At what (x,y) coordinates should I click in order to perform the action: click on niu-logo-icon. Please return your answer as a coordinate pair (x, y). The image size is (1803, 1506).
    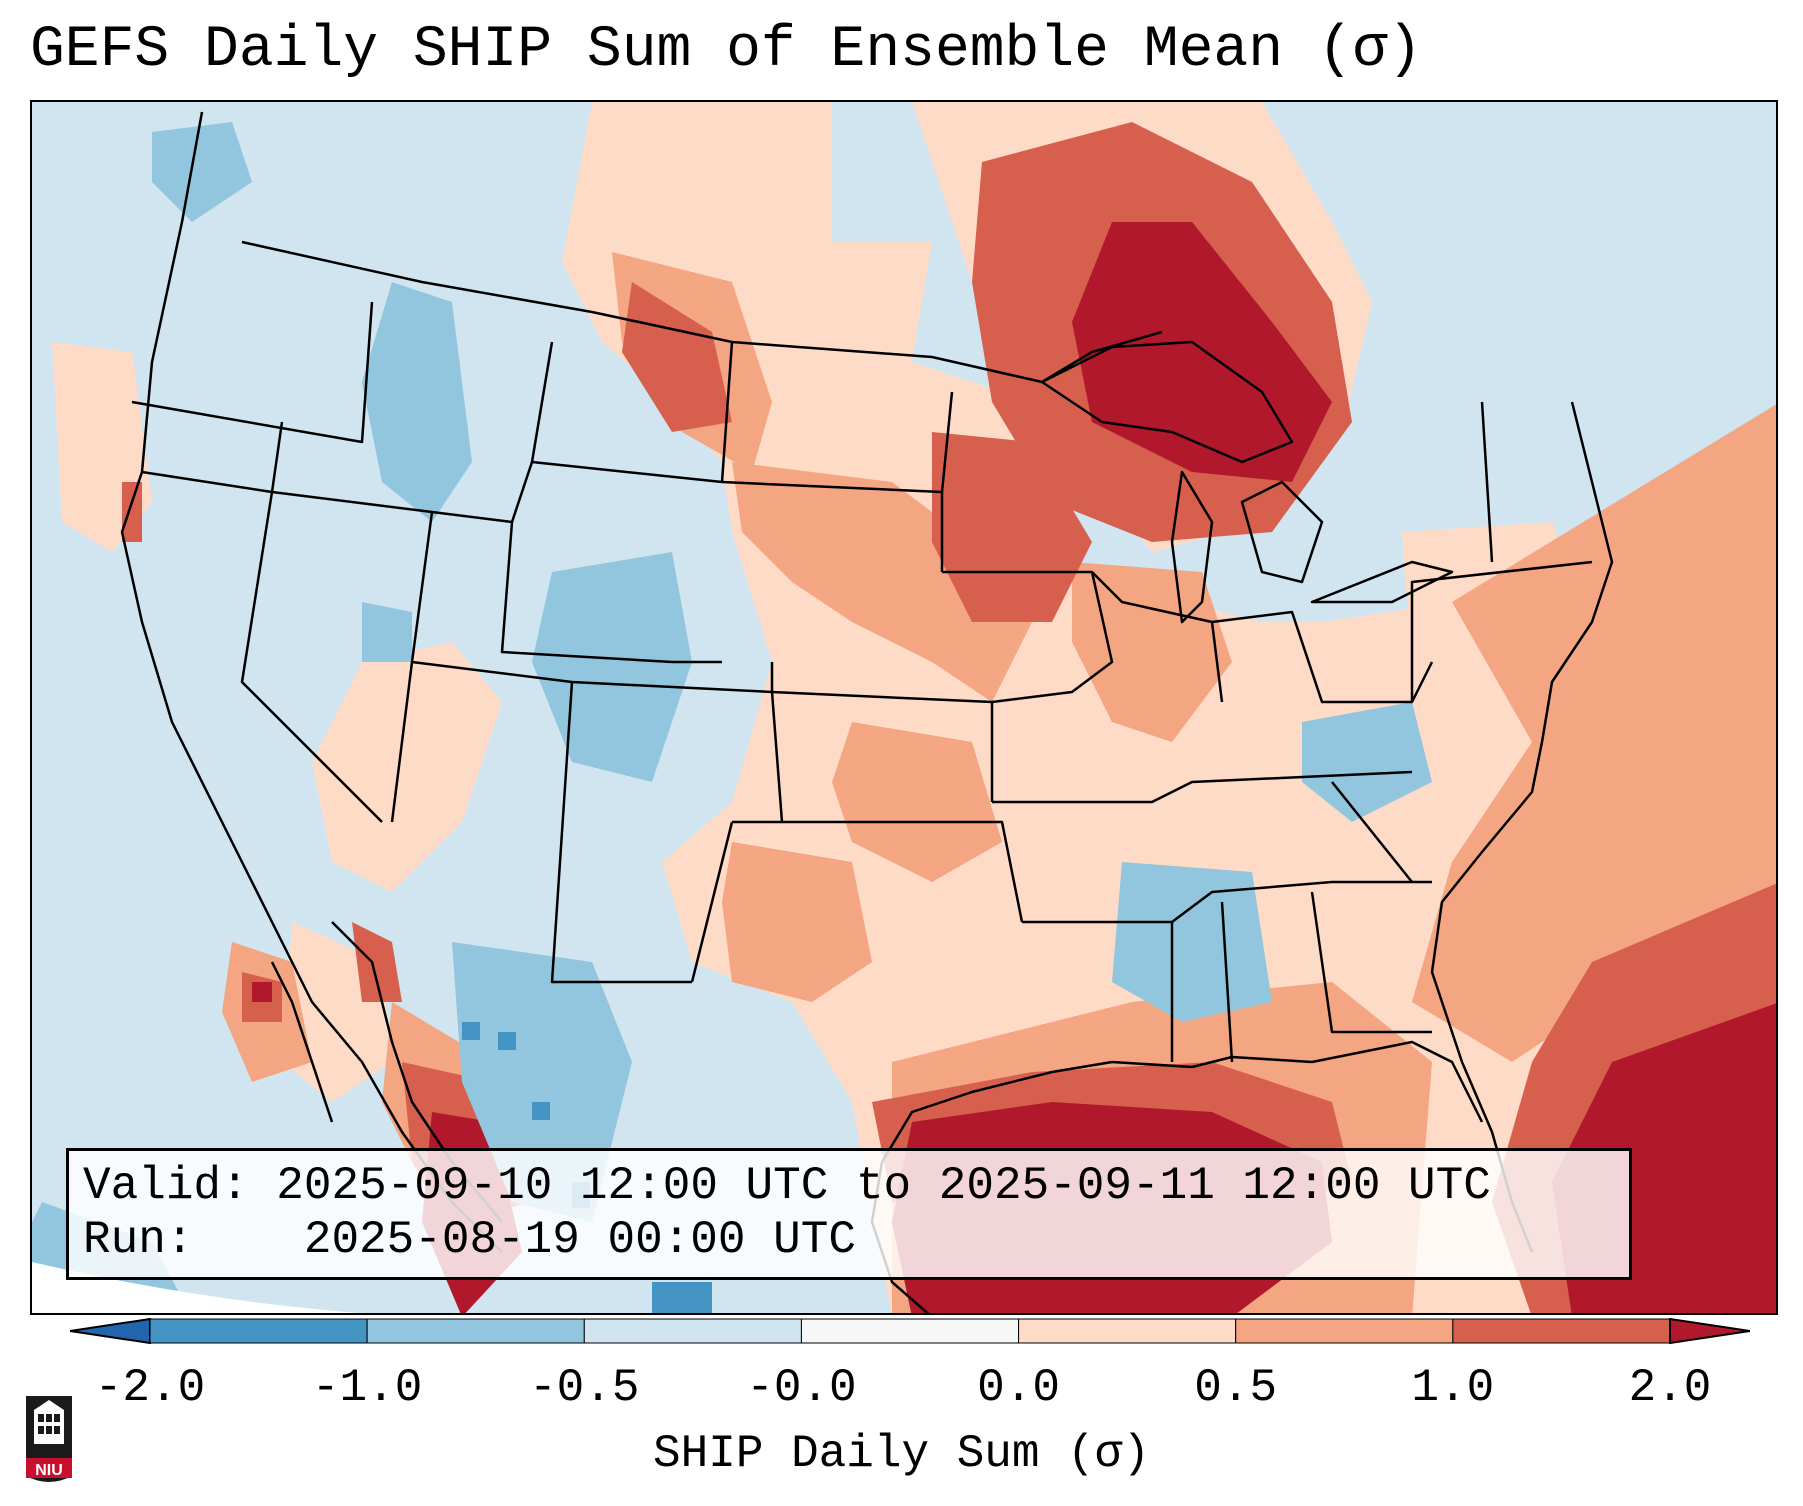
    Looking at the image, I should click on (49, 1439).